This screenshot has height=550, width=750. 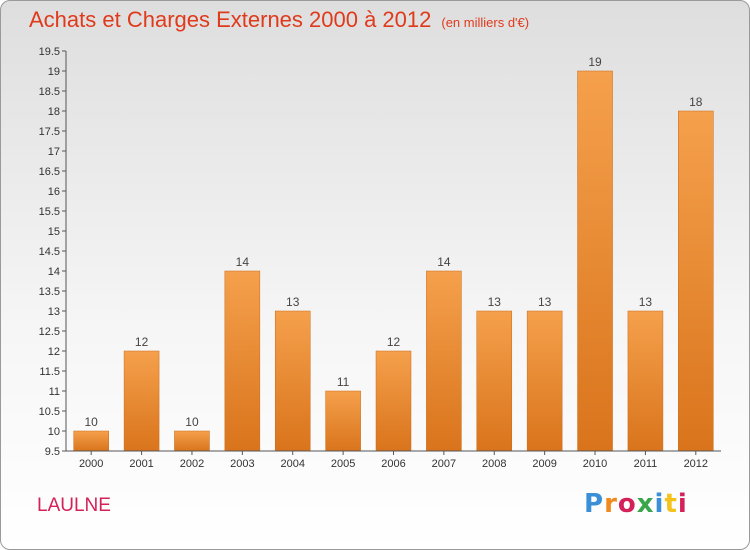 I want to click on y-tick-label: 14, so click(x=54, y=272).